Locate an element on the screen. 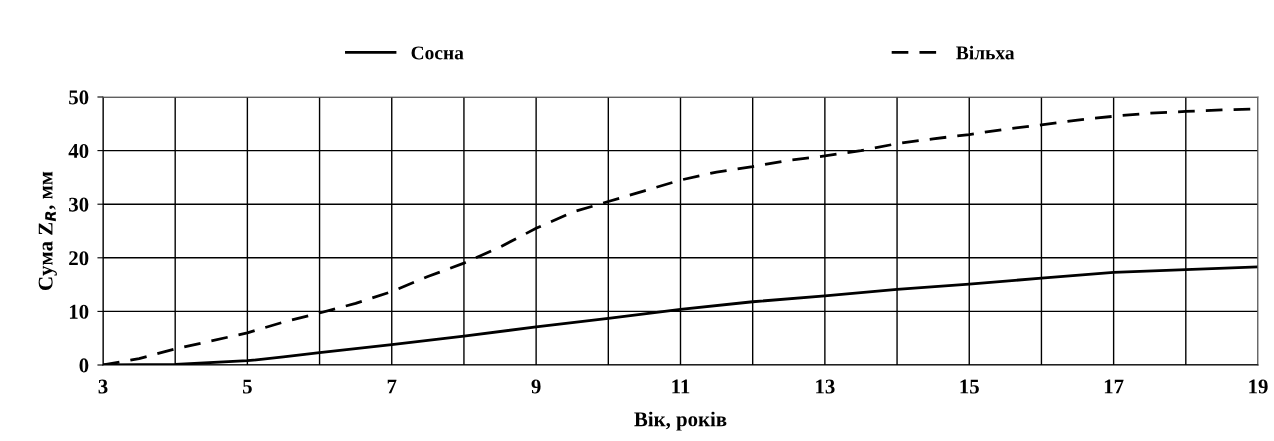 This screenshot has width=1274, height=441. y-axis-title: Сума Z$_{R}$, мм is located at coordinates (47, 230).